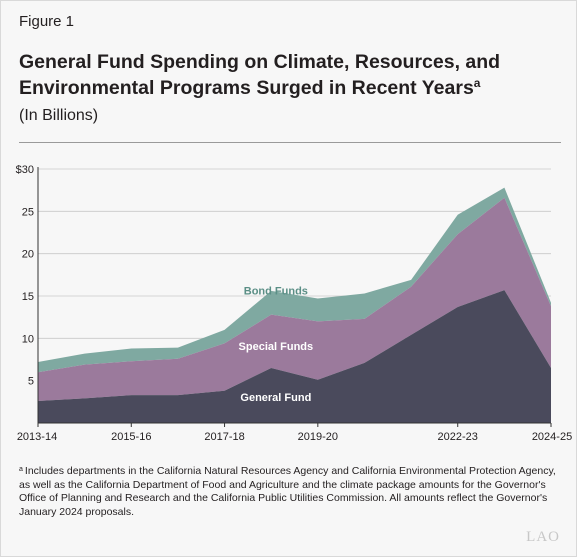 Image resolution: width=577 pixels, height=557 pixels. What do you see at coordinates (477, 83) in the screenshot?
I see `title-footnote-mark: a` at bounding box center [477, 83].